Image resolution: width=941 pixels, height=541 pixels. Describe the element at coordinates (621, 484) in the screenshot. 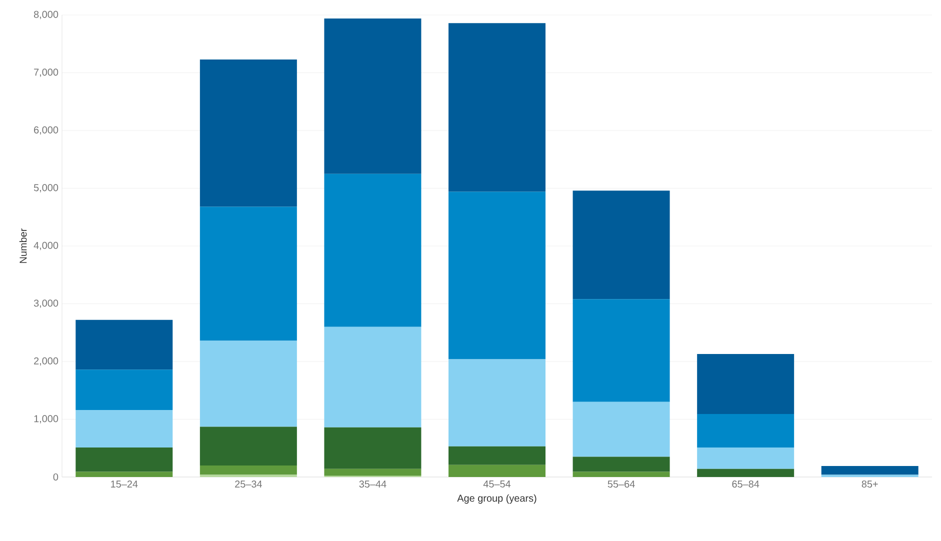

I see `x-tick-label: 55–64` at that location.